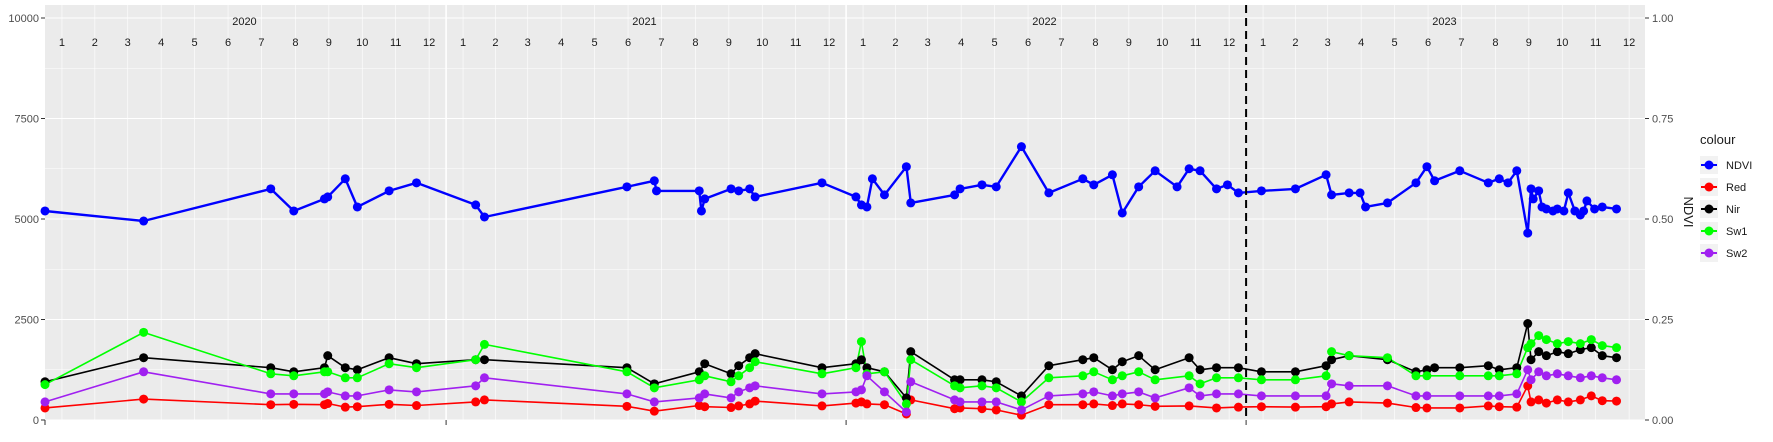 This screenshot has width=1773, height=442. Describe the element at coordinates (1736, 232) in the screenshot. I see `legend-label: Sw1` at that location.